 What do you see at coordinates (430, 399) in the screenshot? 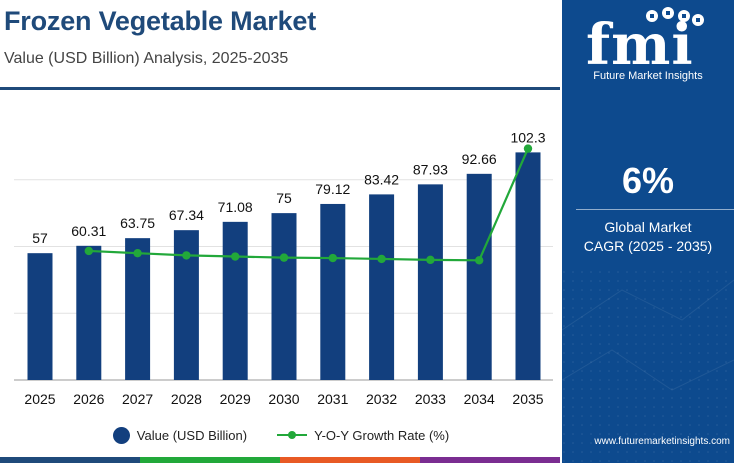
I see `x-tick-label: 2033` at bounding box center [430, 399].